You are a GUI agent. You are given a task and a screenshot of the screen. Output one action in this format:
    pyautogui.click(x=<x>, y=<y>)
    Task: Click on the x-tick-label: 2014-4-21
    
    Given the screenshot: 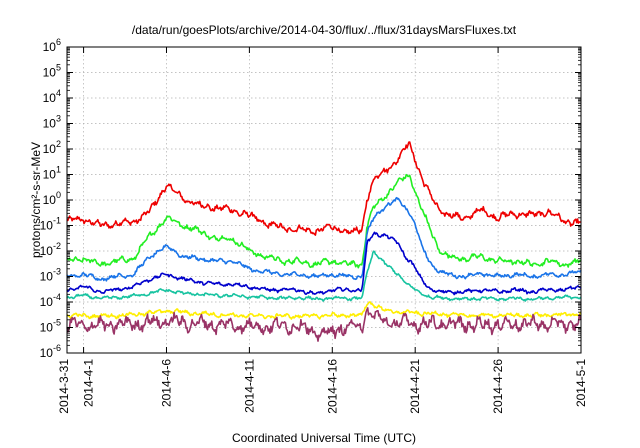 What is the action you would take?
    pyautogui.click(x=415, y=386)
    